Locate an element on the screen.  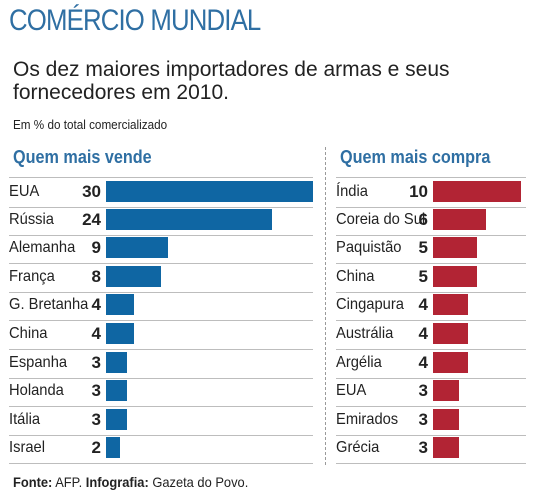
sellers-row: China 4 is located at coordinates (161, 335).